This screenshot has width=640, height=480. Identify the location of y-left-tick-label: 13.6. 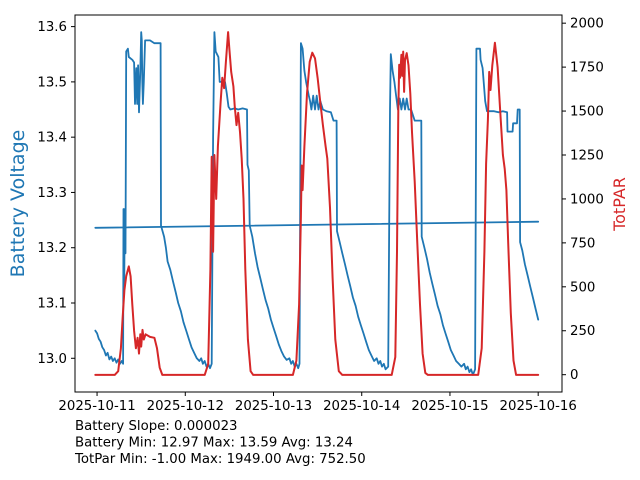
(52, 27).